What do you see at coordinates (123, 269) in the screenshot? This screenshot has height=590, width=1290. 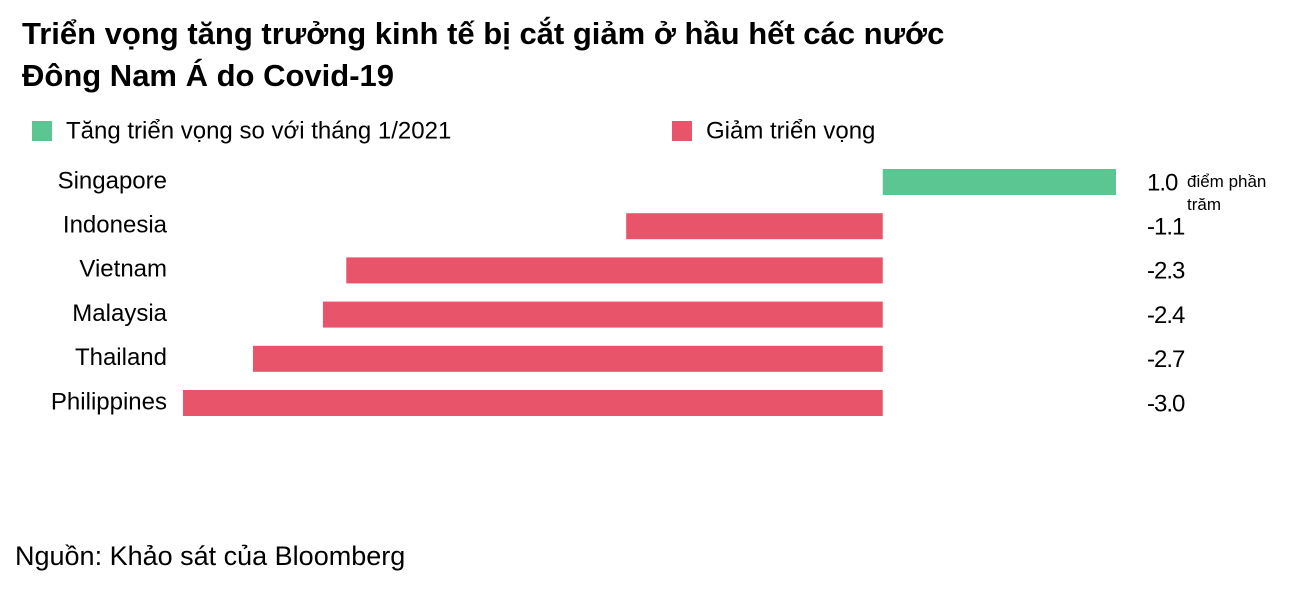 I see `category-label: Vietnam` at bounding box center [123, 269].